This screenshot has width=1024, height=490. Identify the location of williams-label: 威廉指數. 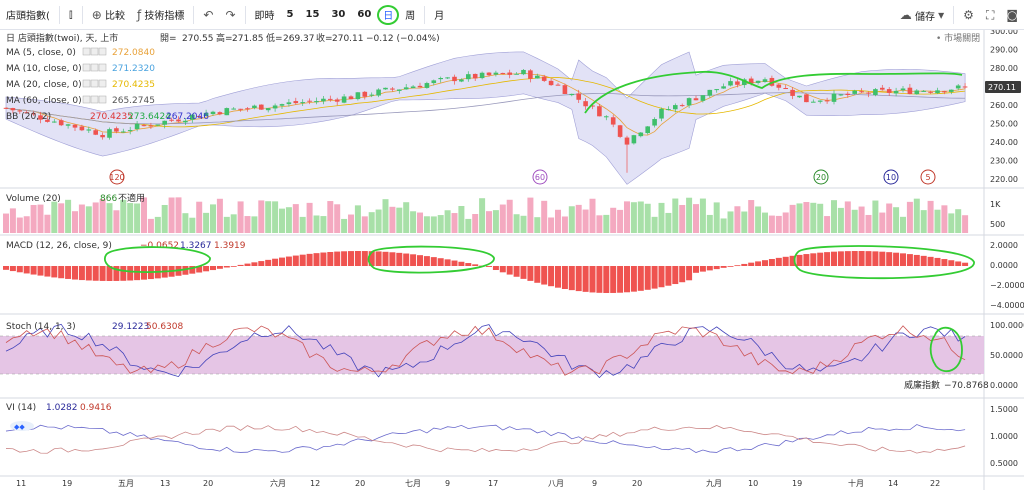
(922, 385).